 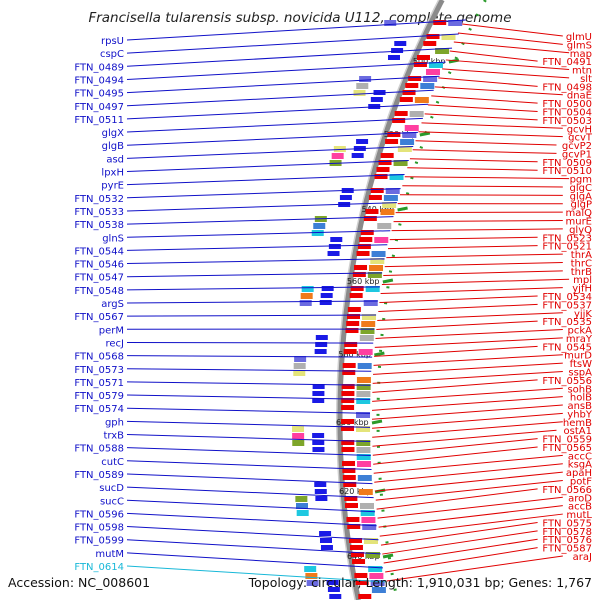 I want to click on gene-label-left: FTN_0533, so click(x=99, y=212).